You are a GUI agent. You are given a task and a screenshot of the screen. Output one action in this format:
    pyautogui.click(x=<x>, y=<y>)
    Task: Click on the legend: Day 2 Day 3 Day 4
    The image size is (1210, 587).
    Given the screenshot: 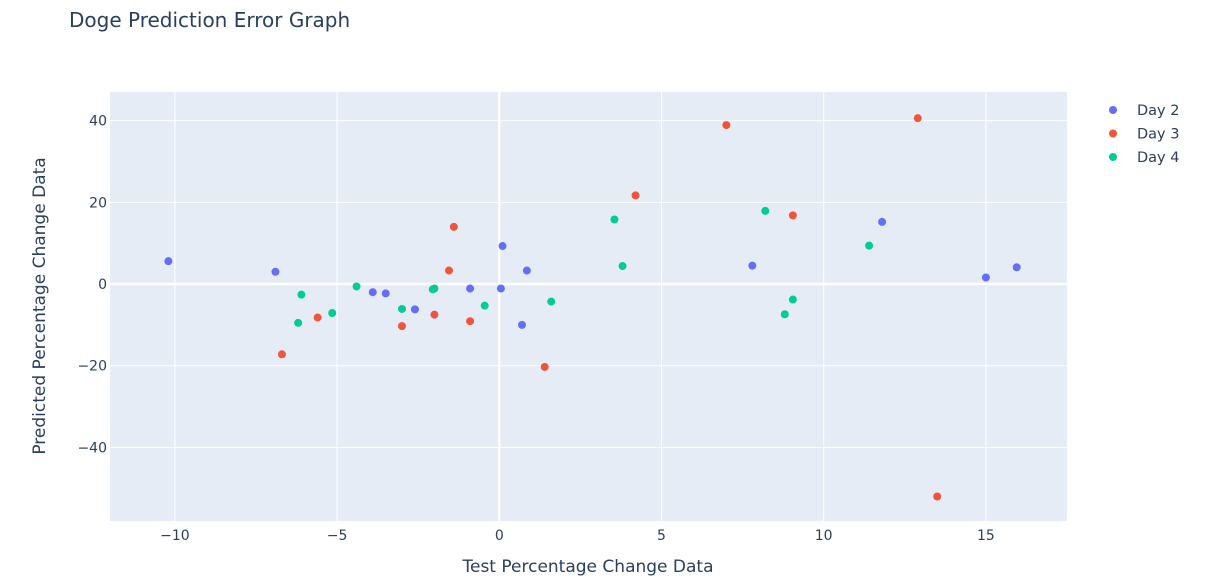 What is the action you would take?
    pyautogui.click(x=1144, y=134)
    